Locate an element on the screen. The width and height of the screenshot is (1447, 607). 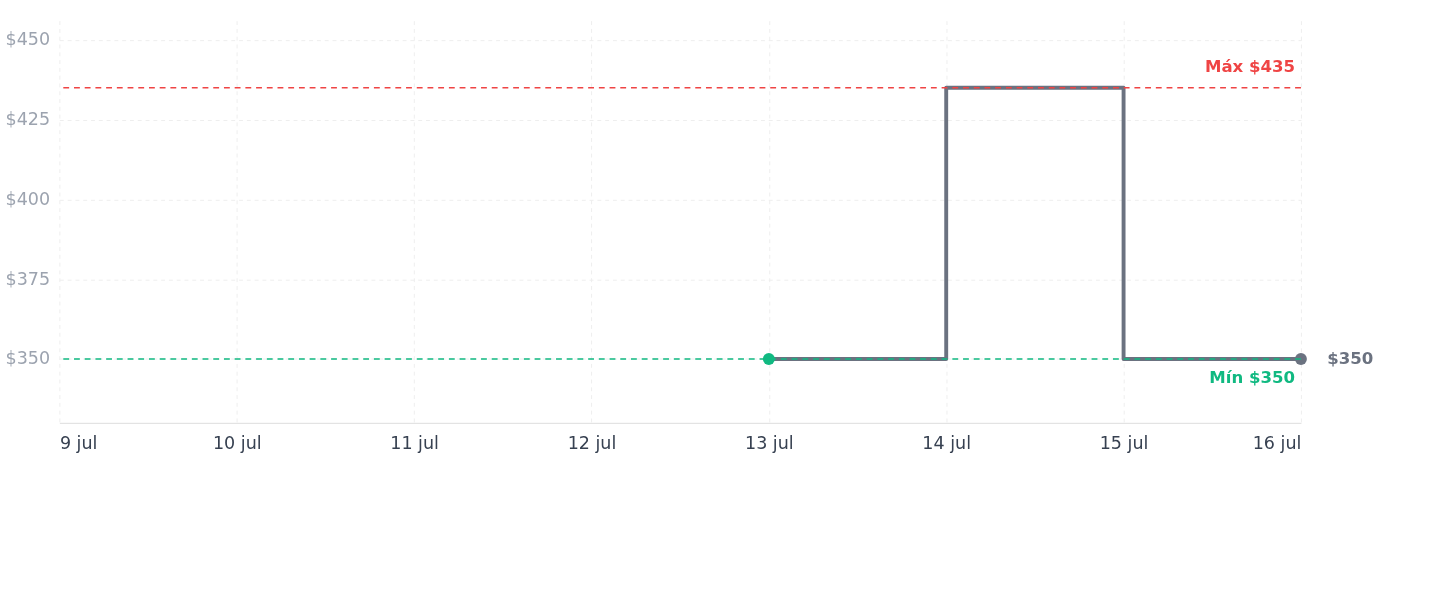
x-tick-label: 11 jul is located at coordinates (414, 442).